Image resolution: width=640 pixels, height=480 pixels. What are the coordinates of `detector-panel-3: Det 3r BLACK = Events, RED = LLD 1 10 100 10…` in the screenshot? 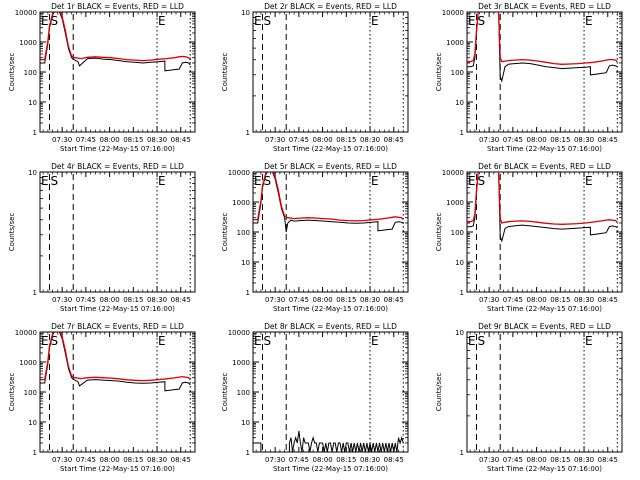 It's located at (529, 77).